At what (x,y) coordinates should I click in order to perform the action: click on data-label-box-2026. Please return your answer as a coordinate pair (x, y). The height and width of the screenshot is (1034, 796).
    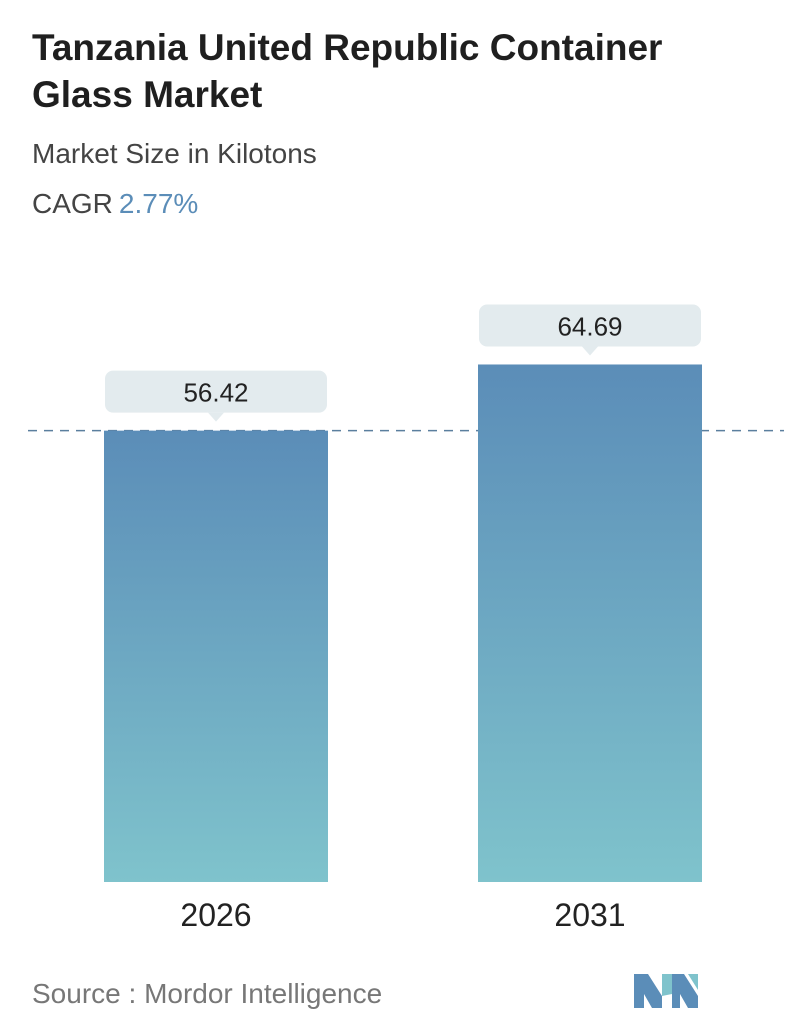
    Looking at the image, I should click on (216, 391).